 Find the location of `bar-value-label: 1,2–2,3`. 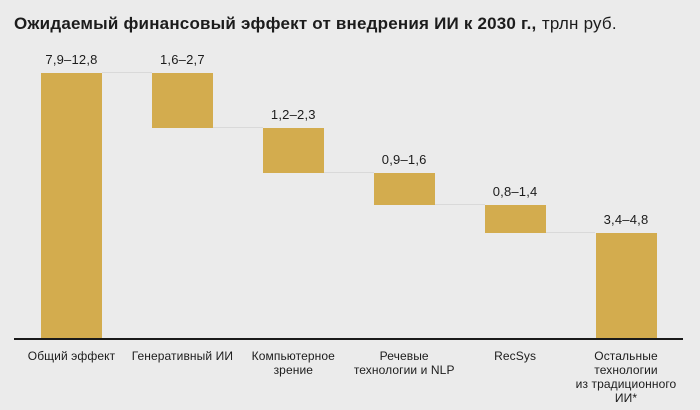

bar-value-label: 1,2–2,3 is located at coordinates (293, 115).